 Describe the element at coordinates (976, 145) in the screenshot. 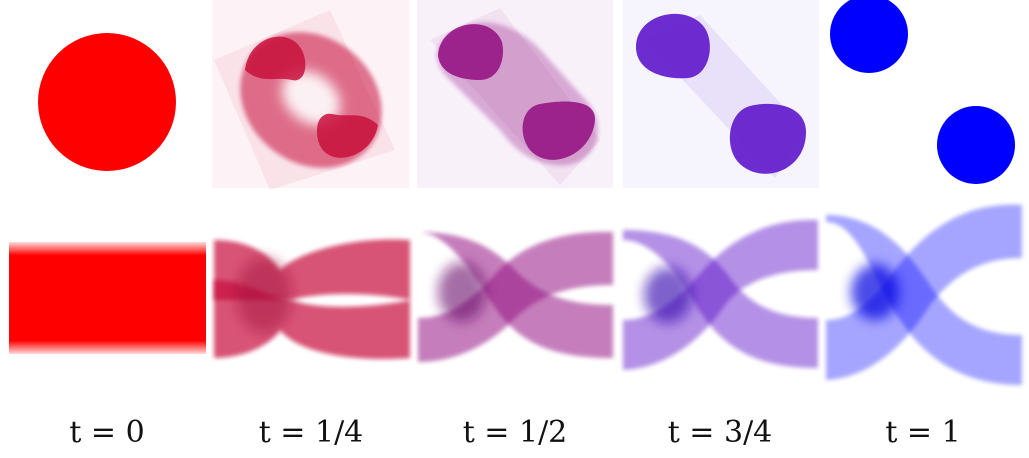

I see `disk-t1-b` at that location.